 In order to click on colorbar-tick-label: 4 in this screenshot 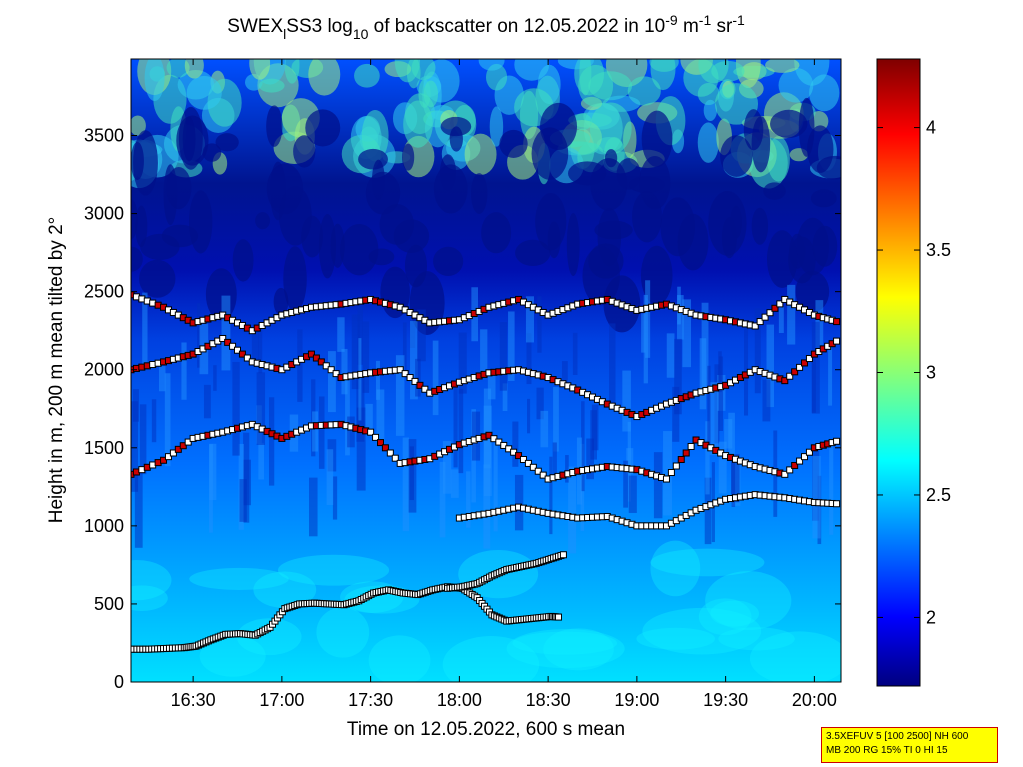, I will do `click(931, 128)`.